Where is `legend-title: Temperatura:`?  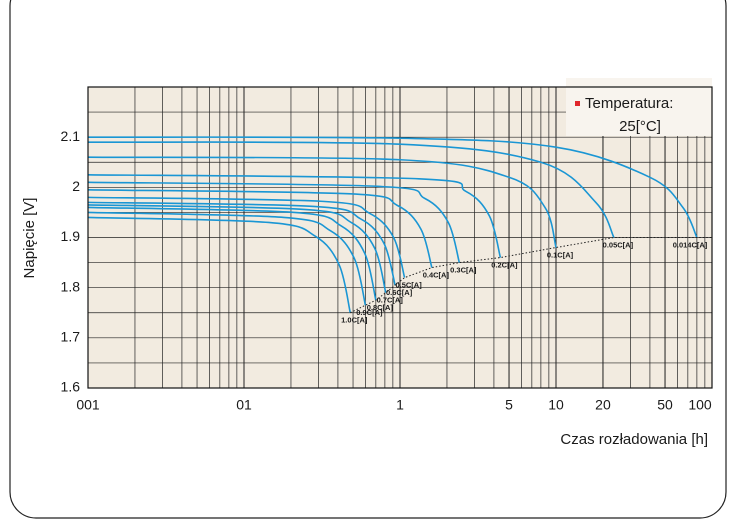 legend-title: Temperatura: is located at coordinates (629, 103).